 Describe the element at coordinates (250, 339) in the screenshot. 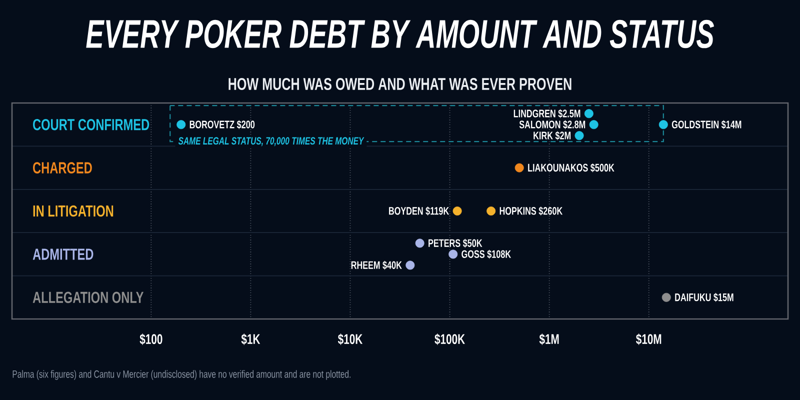

I see `x-tick-label: $1K` at that location.